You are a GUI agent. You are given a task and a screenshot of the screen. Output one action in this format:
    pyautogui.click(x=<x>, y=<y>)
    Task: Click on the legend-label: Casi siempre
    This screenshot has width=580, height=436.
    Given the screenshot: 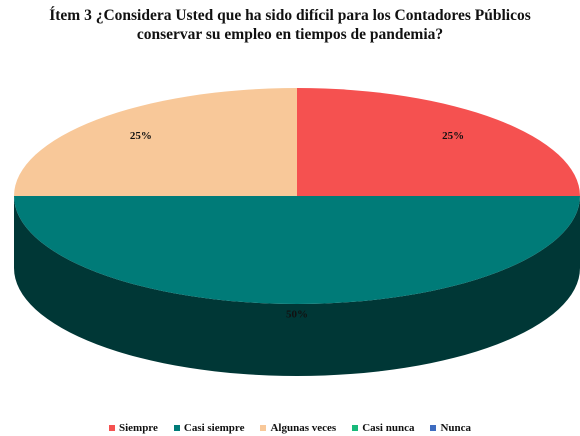 What is the action you would take?
    pyautogui.click(x=214, y=428)
    